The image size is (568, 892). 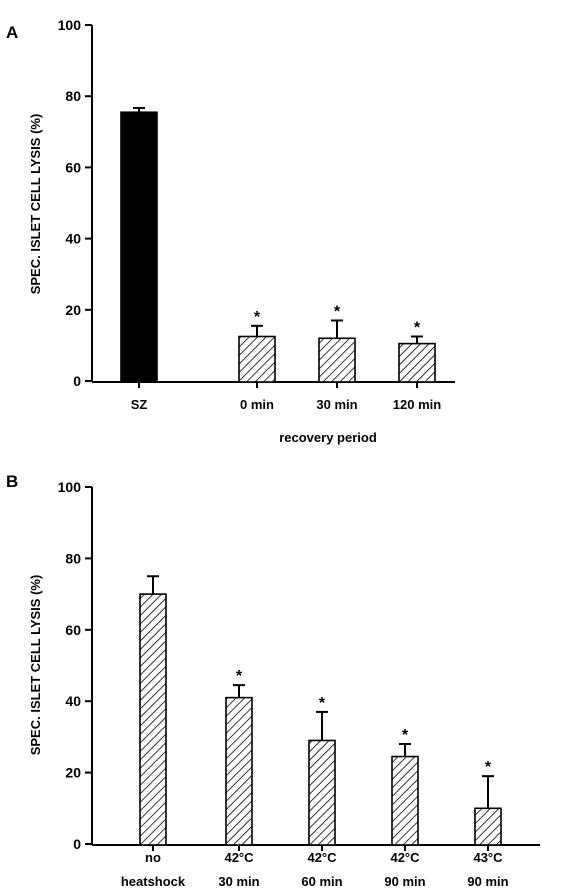 I want to click on x-tick-label: 60 min, so click(x=321, y=881).